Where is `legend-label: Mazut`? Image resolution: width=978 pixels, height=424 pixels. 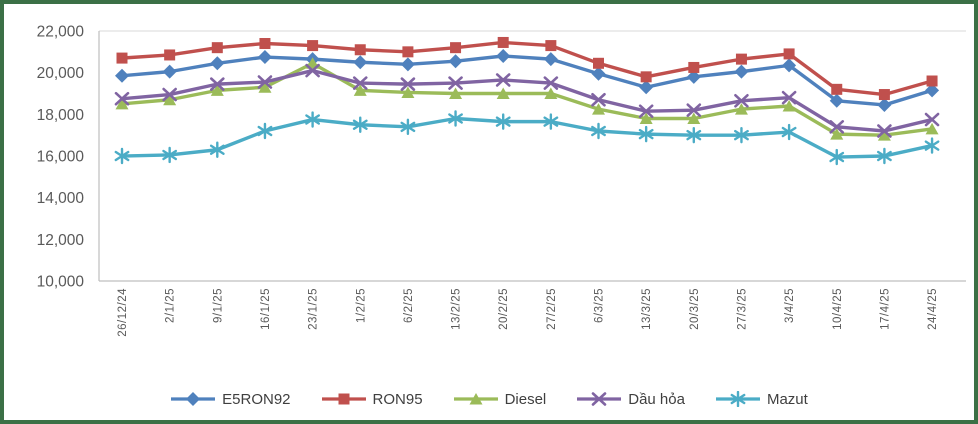 legend-label: Mazut is located at coordinates (787, 399).